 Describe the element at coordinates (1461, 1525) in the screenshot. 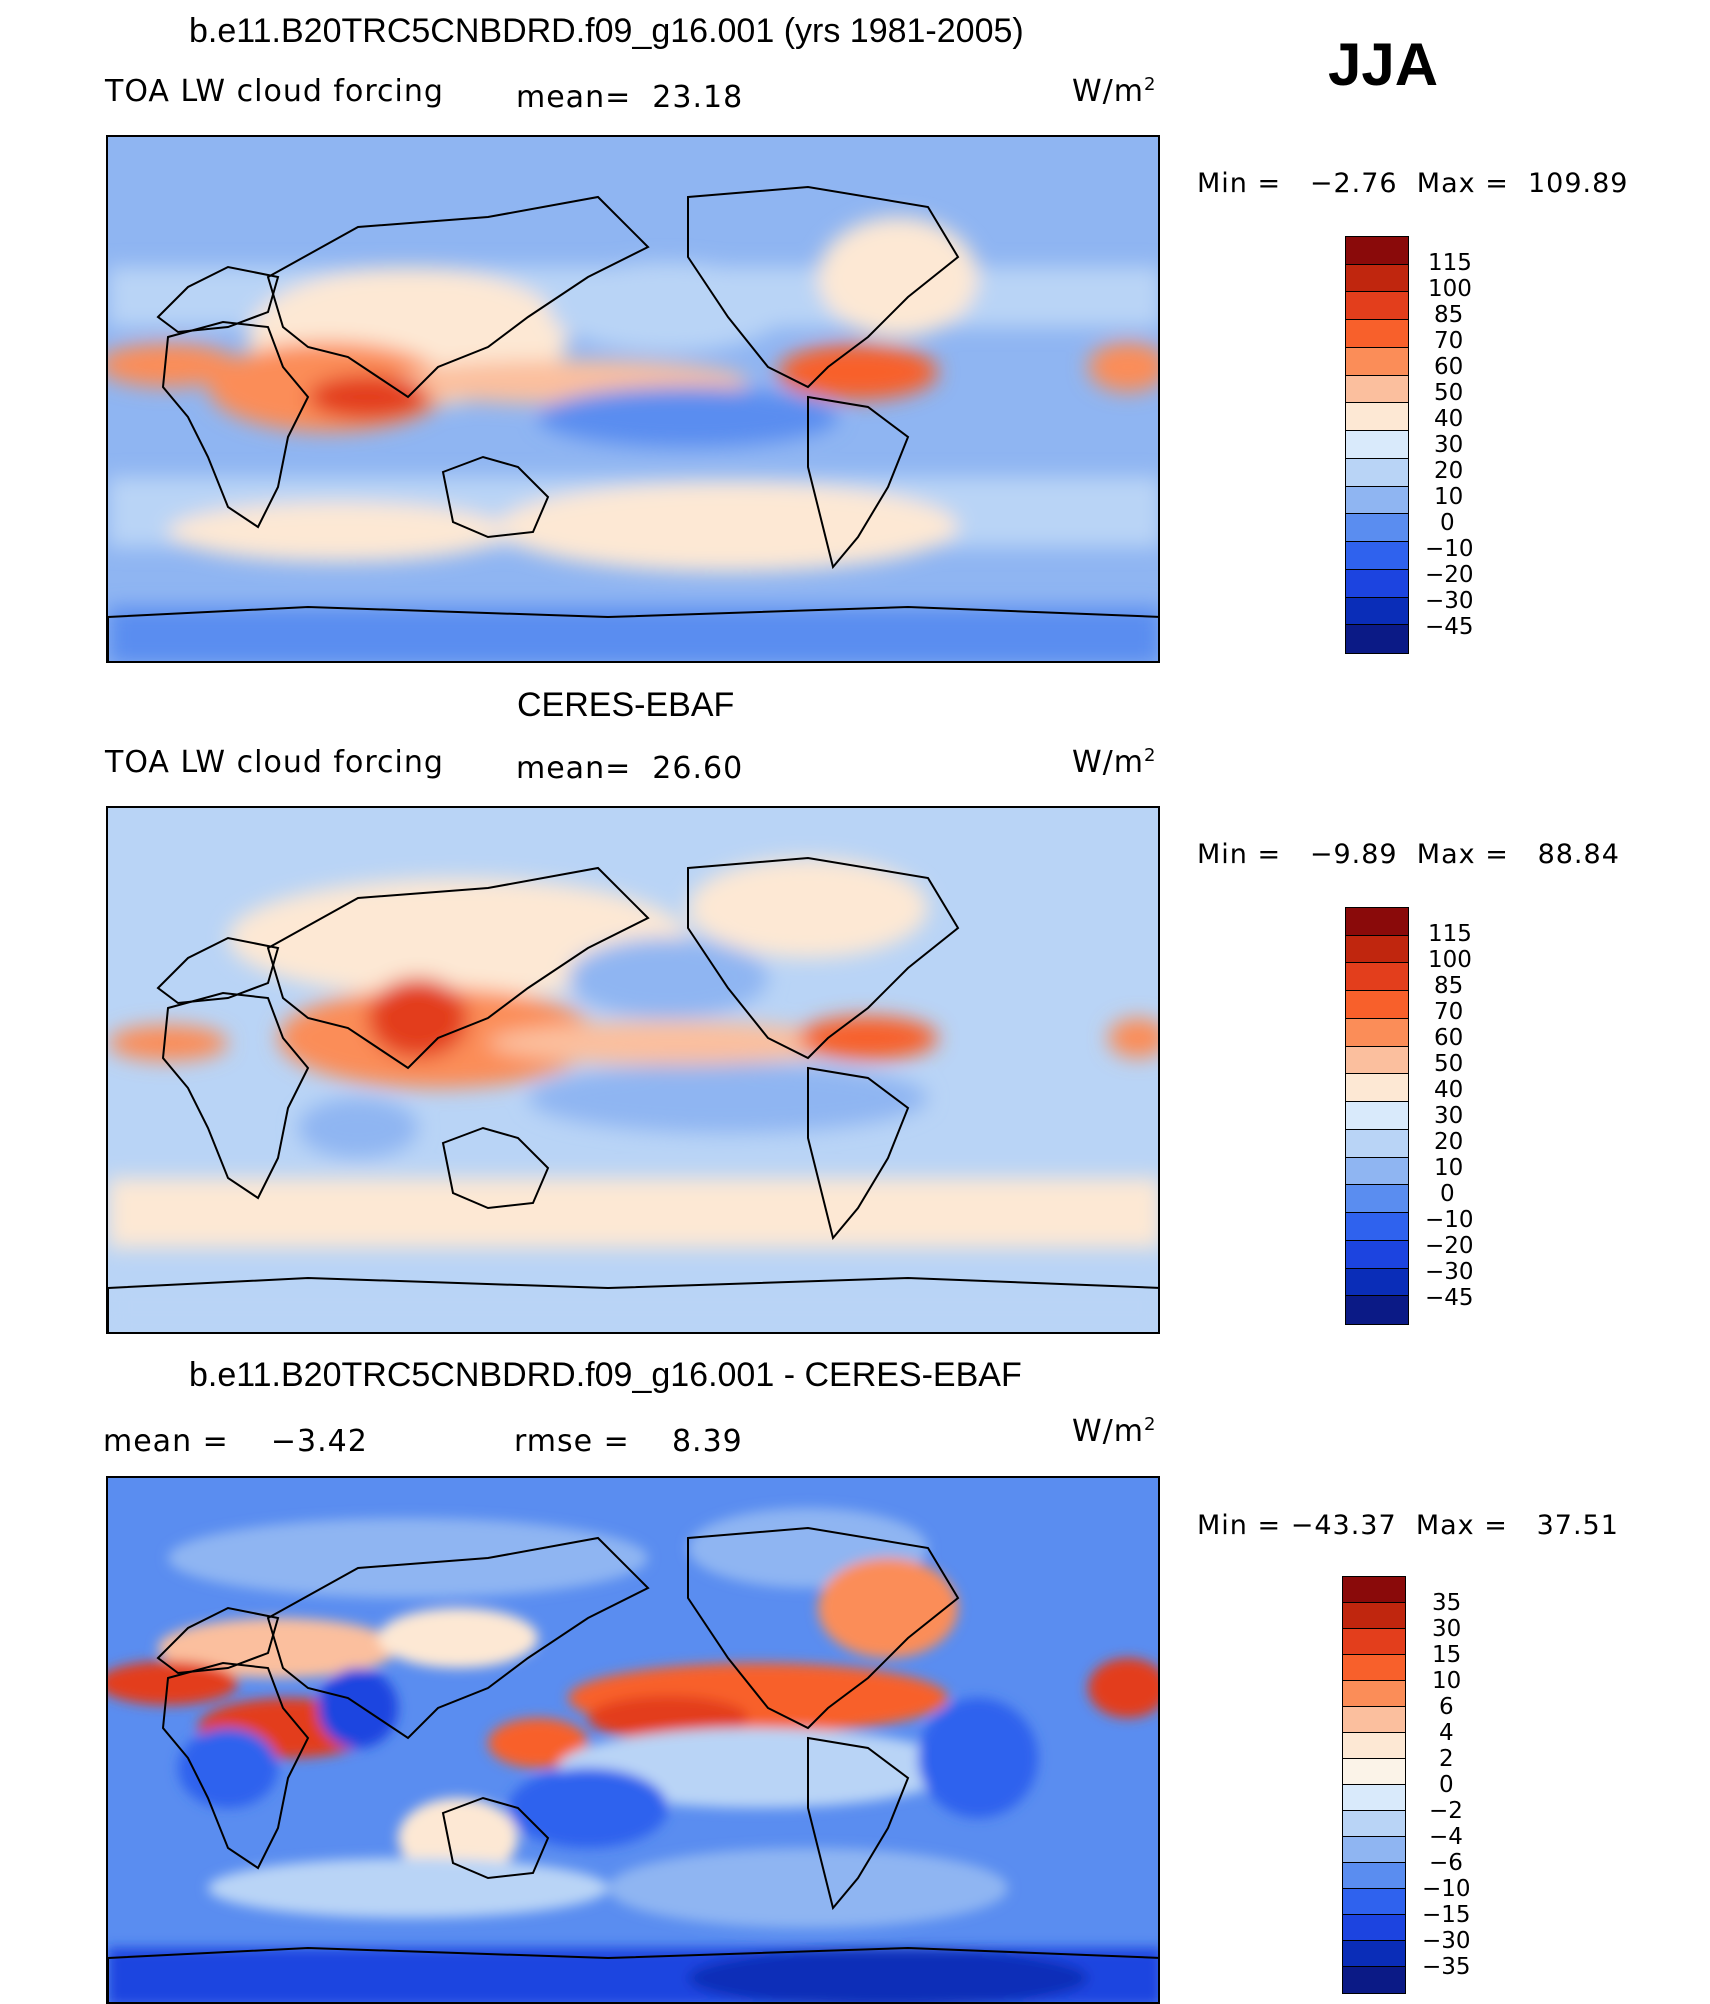

I see `panel-3-max-label: Max =` at that location.